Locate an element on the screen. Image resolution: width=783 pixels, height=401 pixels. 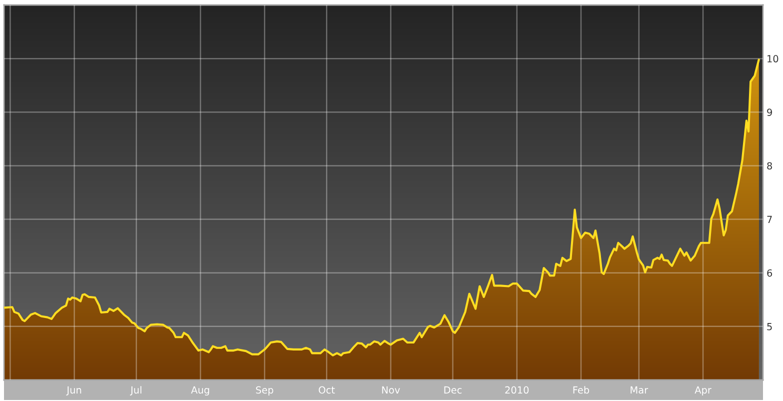
y-tick-label: 9 is located at coordinates (769, 112).